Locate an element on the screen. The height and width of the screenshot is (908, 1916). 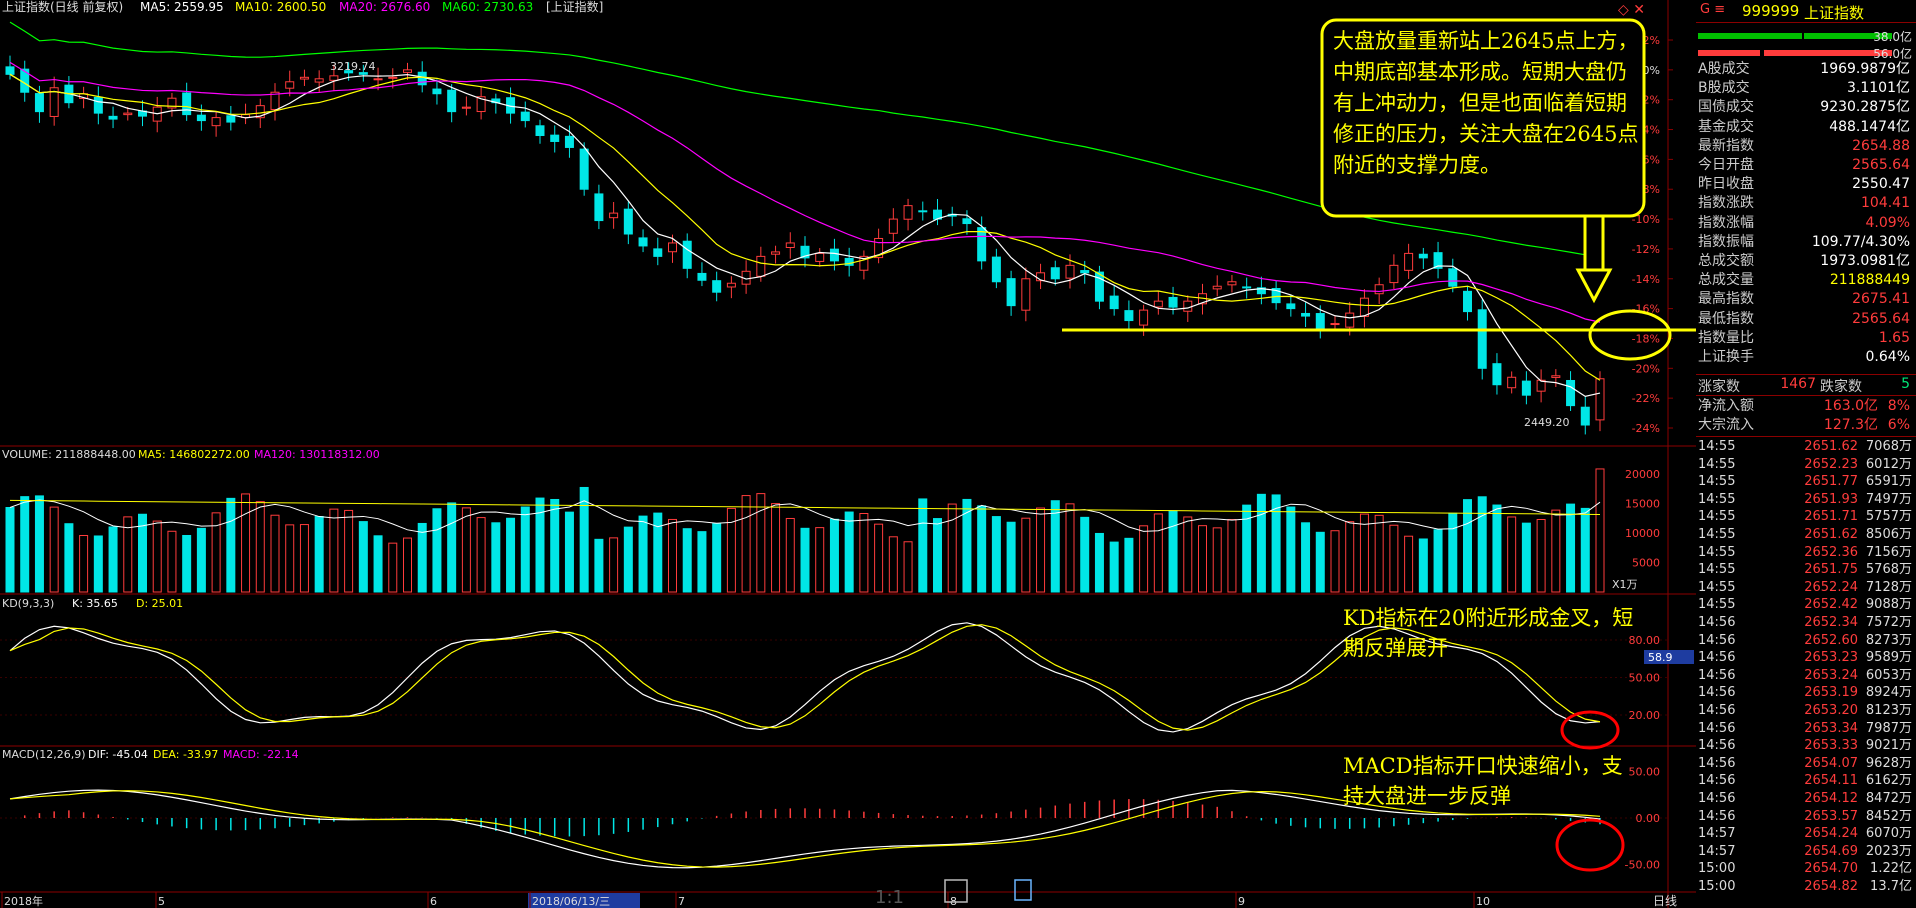
stat-label: 最低指数 is located at coordinates (1726, 318).